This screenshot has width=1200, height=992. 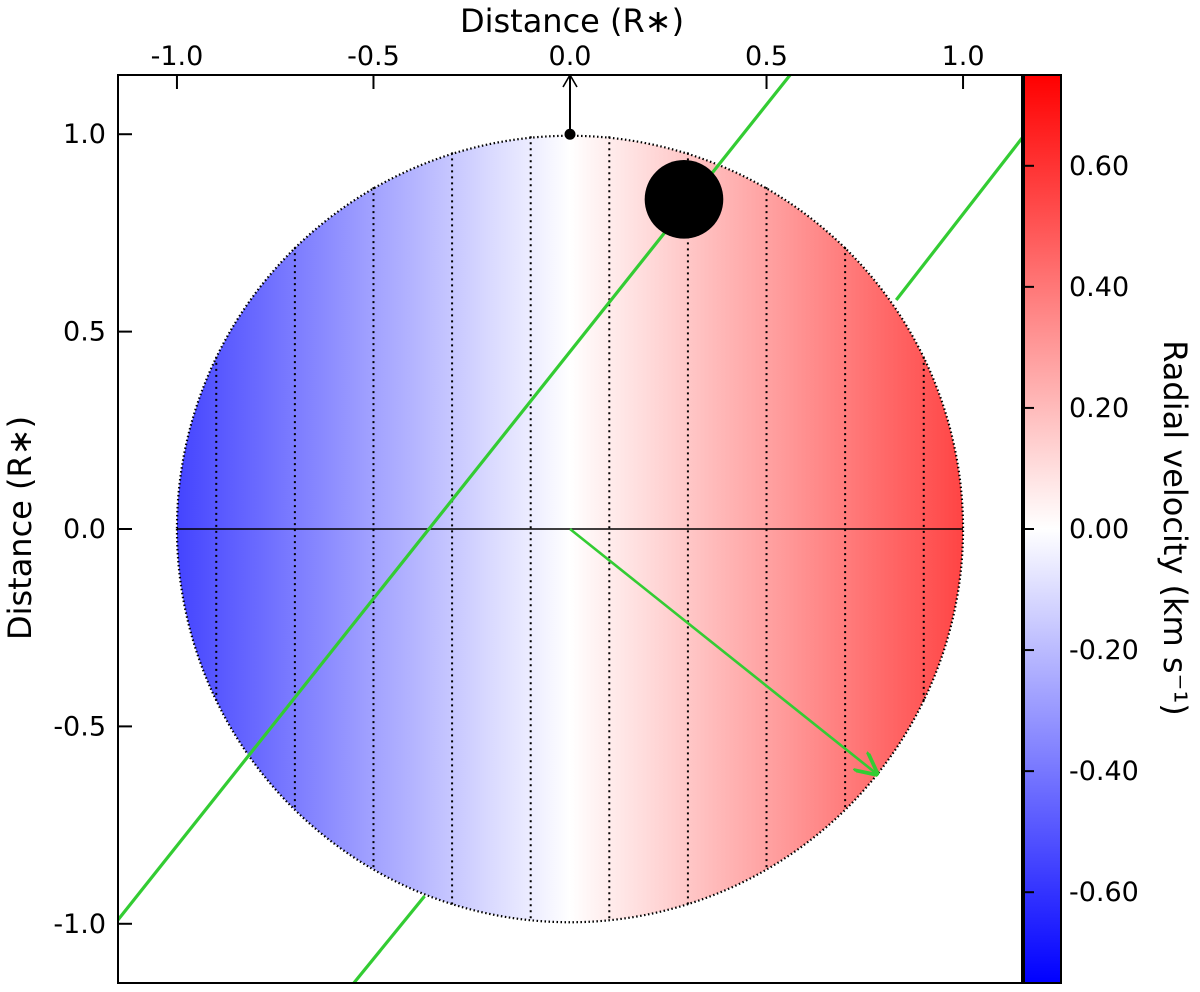 What do you see at coordinates (177, 56) in the screenshot?
I see `x-tick-label: -1.0` at bounding box center [177, 56].